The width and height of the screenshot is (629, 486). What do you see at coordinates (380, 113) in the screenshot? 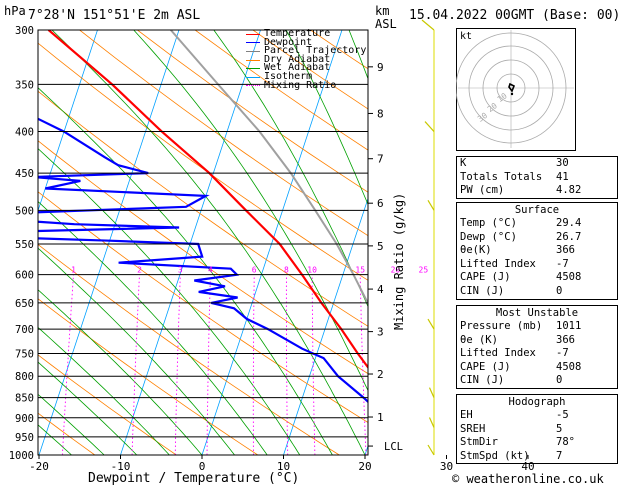
I see `km-tick-label: 8` at bounding box center [380, 113].